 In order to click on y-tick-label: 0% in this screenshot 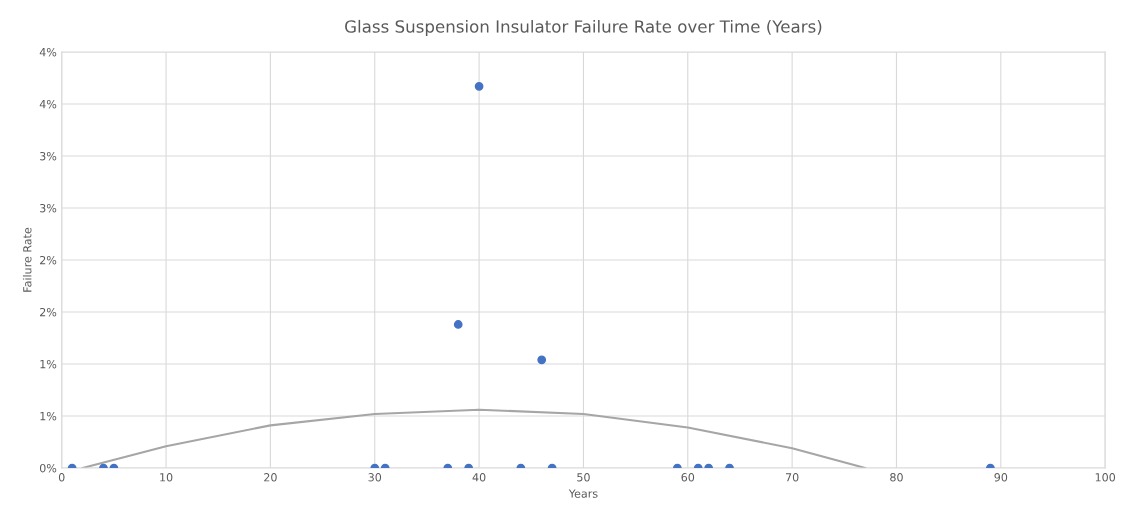, I will do `click(48, 468)`.